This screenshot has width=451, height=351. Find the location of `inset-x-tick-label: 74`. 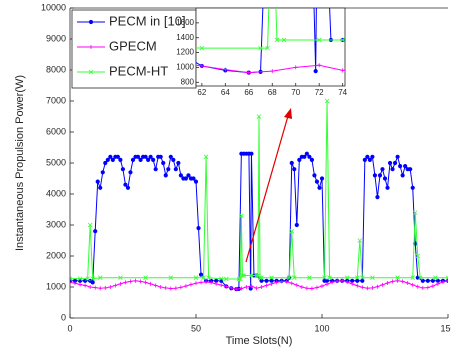

inset-x-tick-label: 74 is located at coordinates (342, 92).